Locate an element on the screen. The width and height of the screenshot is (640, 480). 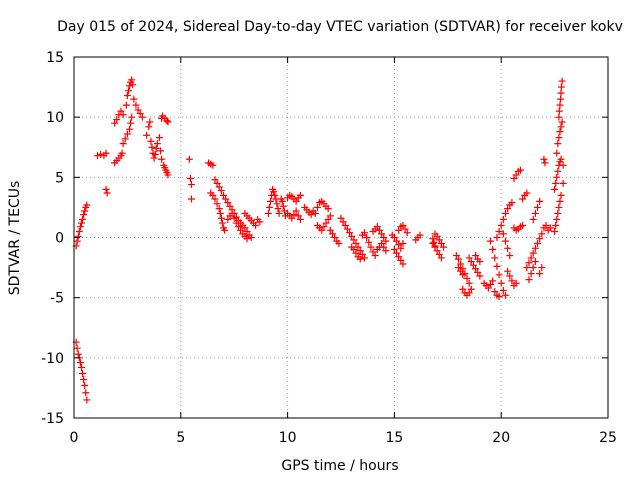
y-axis-label: SDTVAR / TECUs is located at coordinates (15, 238).